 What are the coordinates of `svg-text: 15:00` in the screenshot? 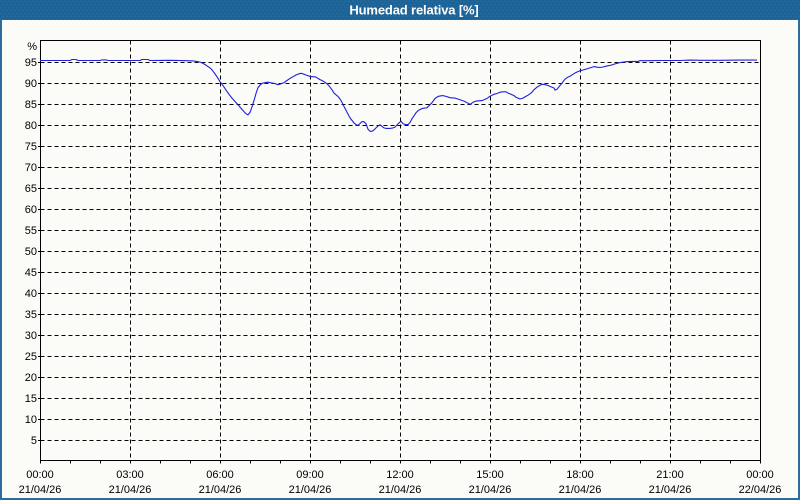 It's located at (490, 475).